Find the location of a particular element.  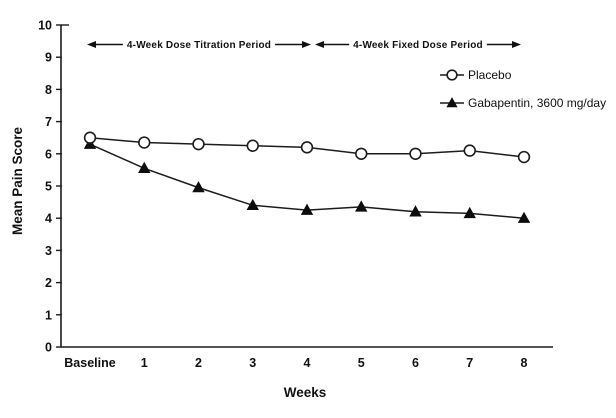

y-tick-label: 10 is located at coordinates (45, 26).